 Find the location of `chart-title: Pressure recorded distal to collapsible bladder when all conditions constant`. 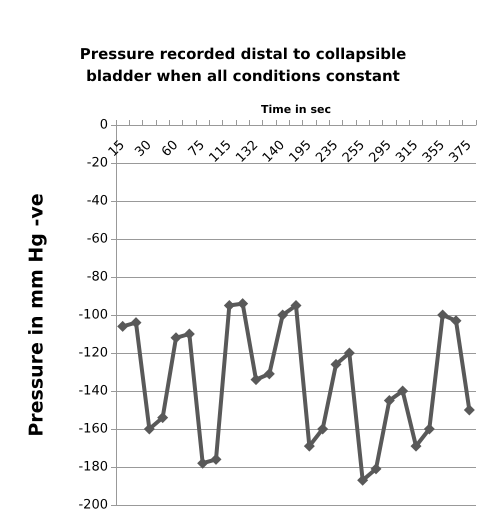

chart-title: Pressure recorded distal to collapsible bladder when all conditions constant is located at coordinates (243, 65).